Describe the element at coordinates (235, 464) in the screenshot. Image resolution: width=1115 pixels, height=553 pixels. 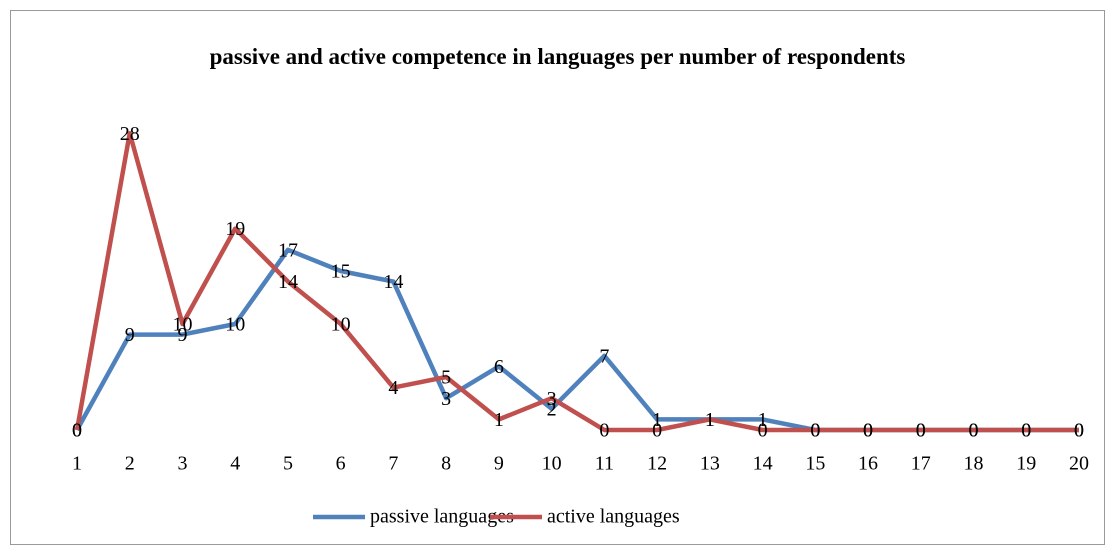
I see `x-tick-label: 4` at that location.